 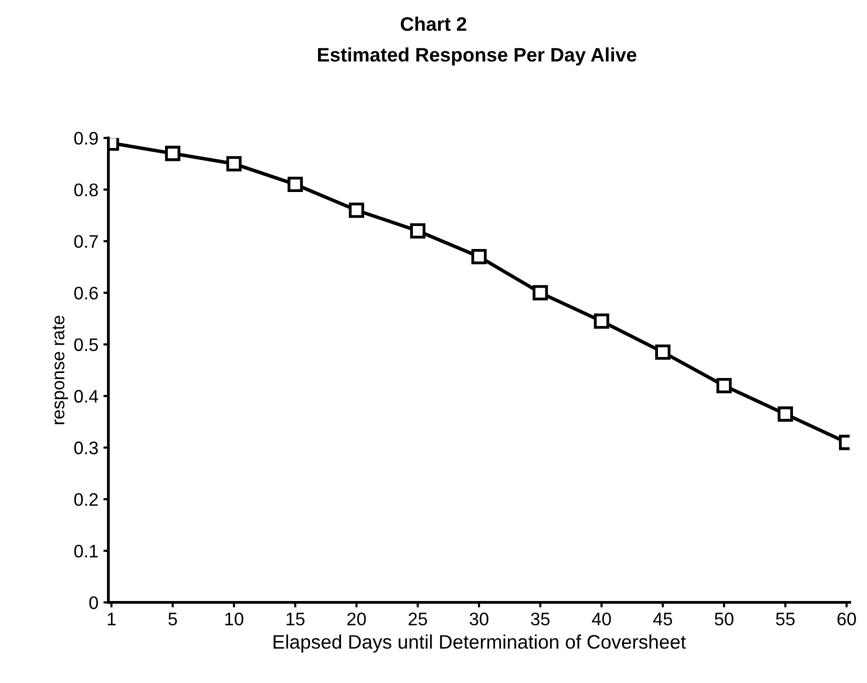 I want to click on x-tick-label: 5, so click(x=172, y=619).